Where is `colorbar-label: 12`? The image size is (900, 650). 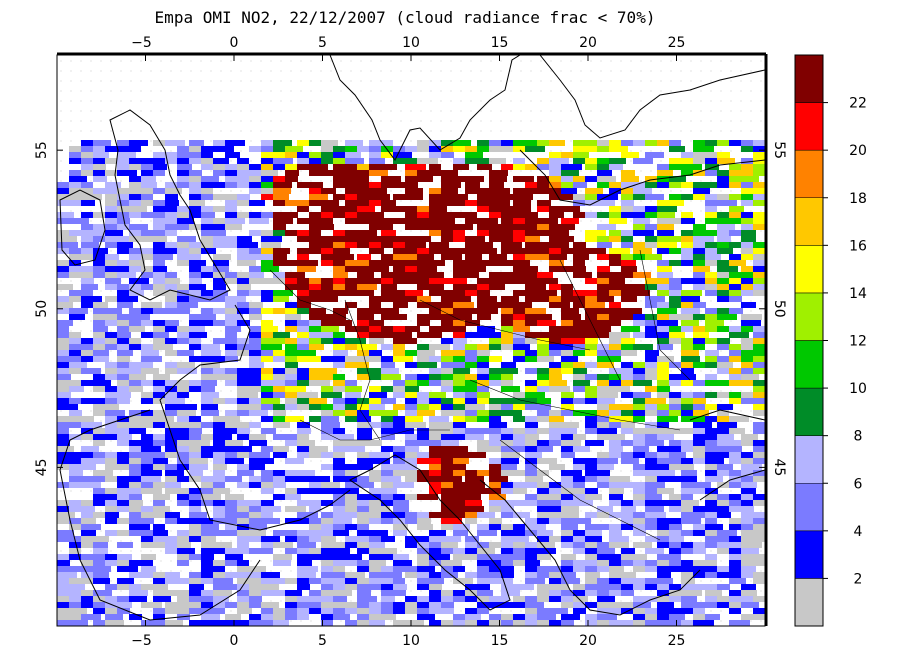
colorbar-label: 12 is located at coordinates (858, 342).